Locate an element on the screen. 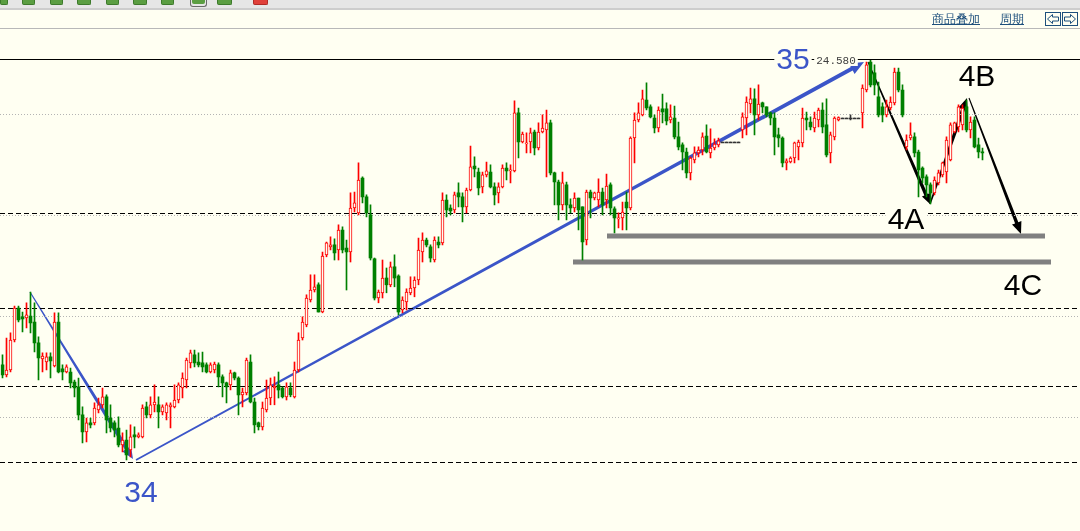  annotation: 4A is located at coordinates (906, 218).